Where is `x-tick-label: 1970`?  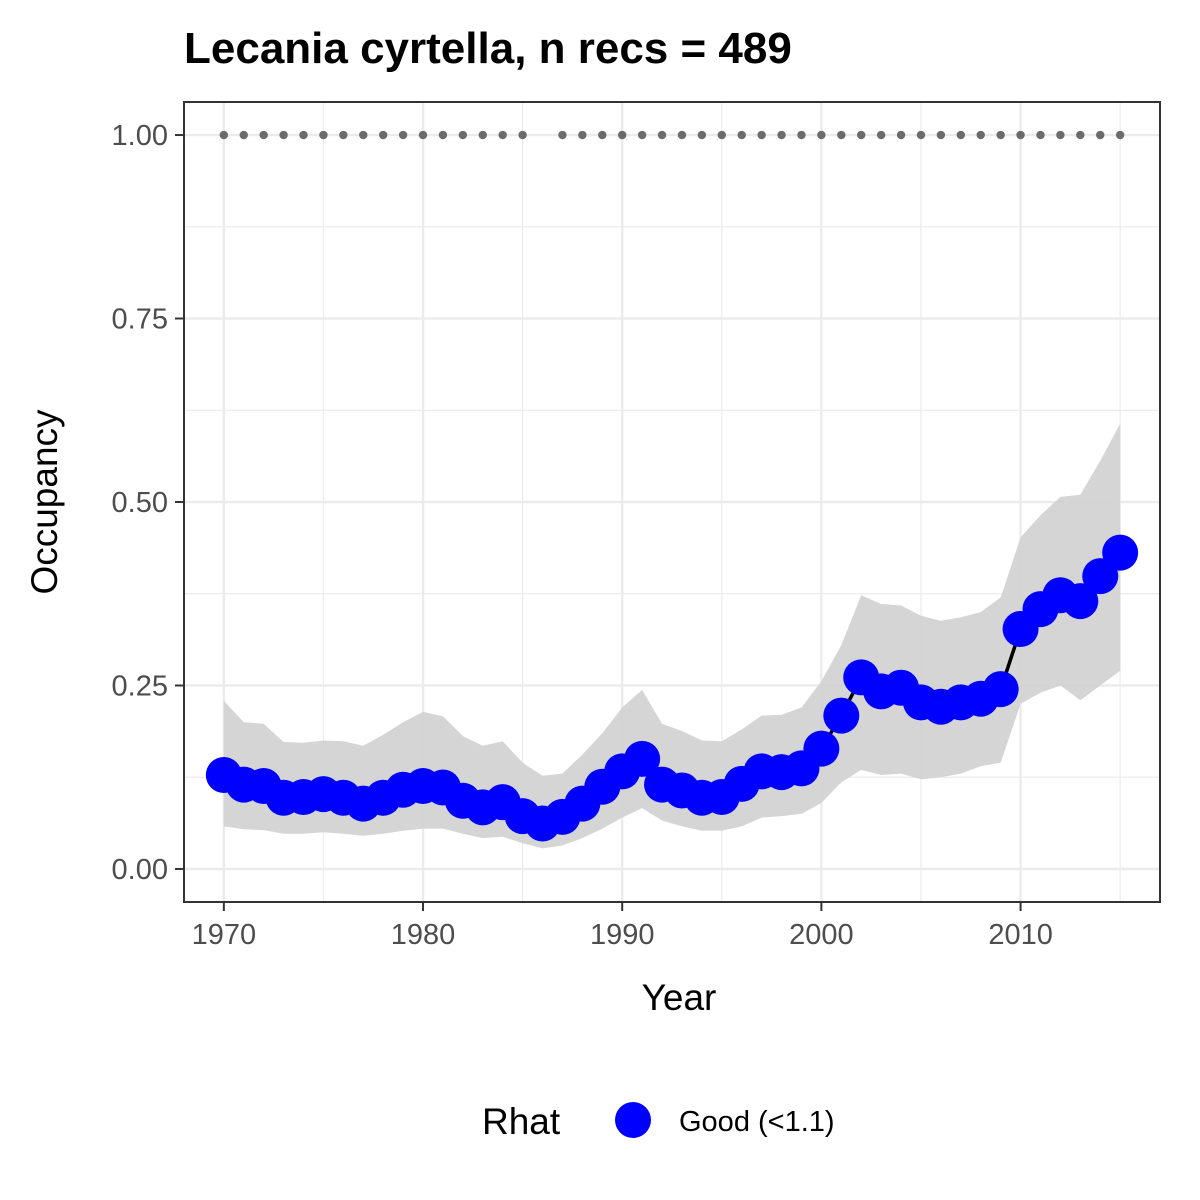 x-tick-label: 1970 is located at coordinates (224, 935).